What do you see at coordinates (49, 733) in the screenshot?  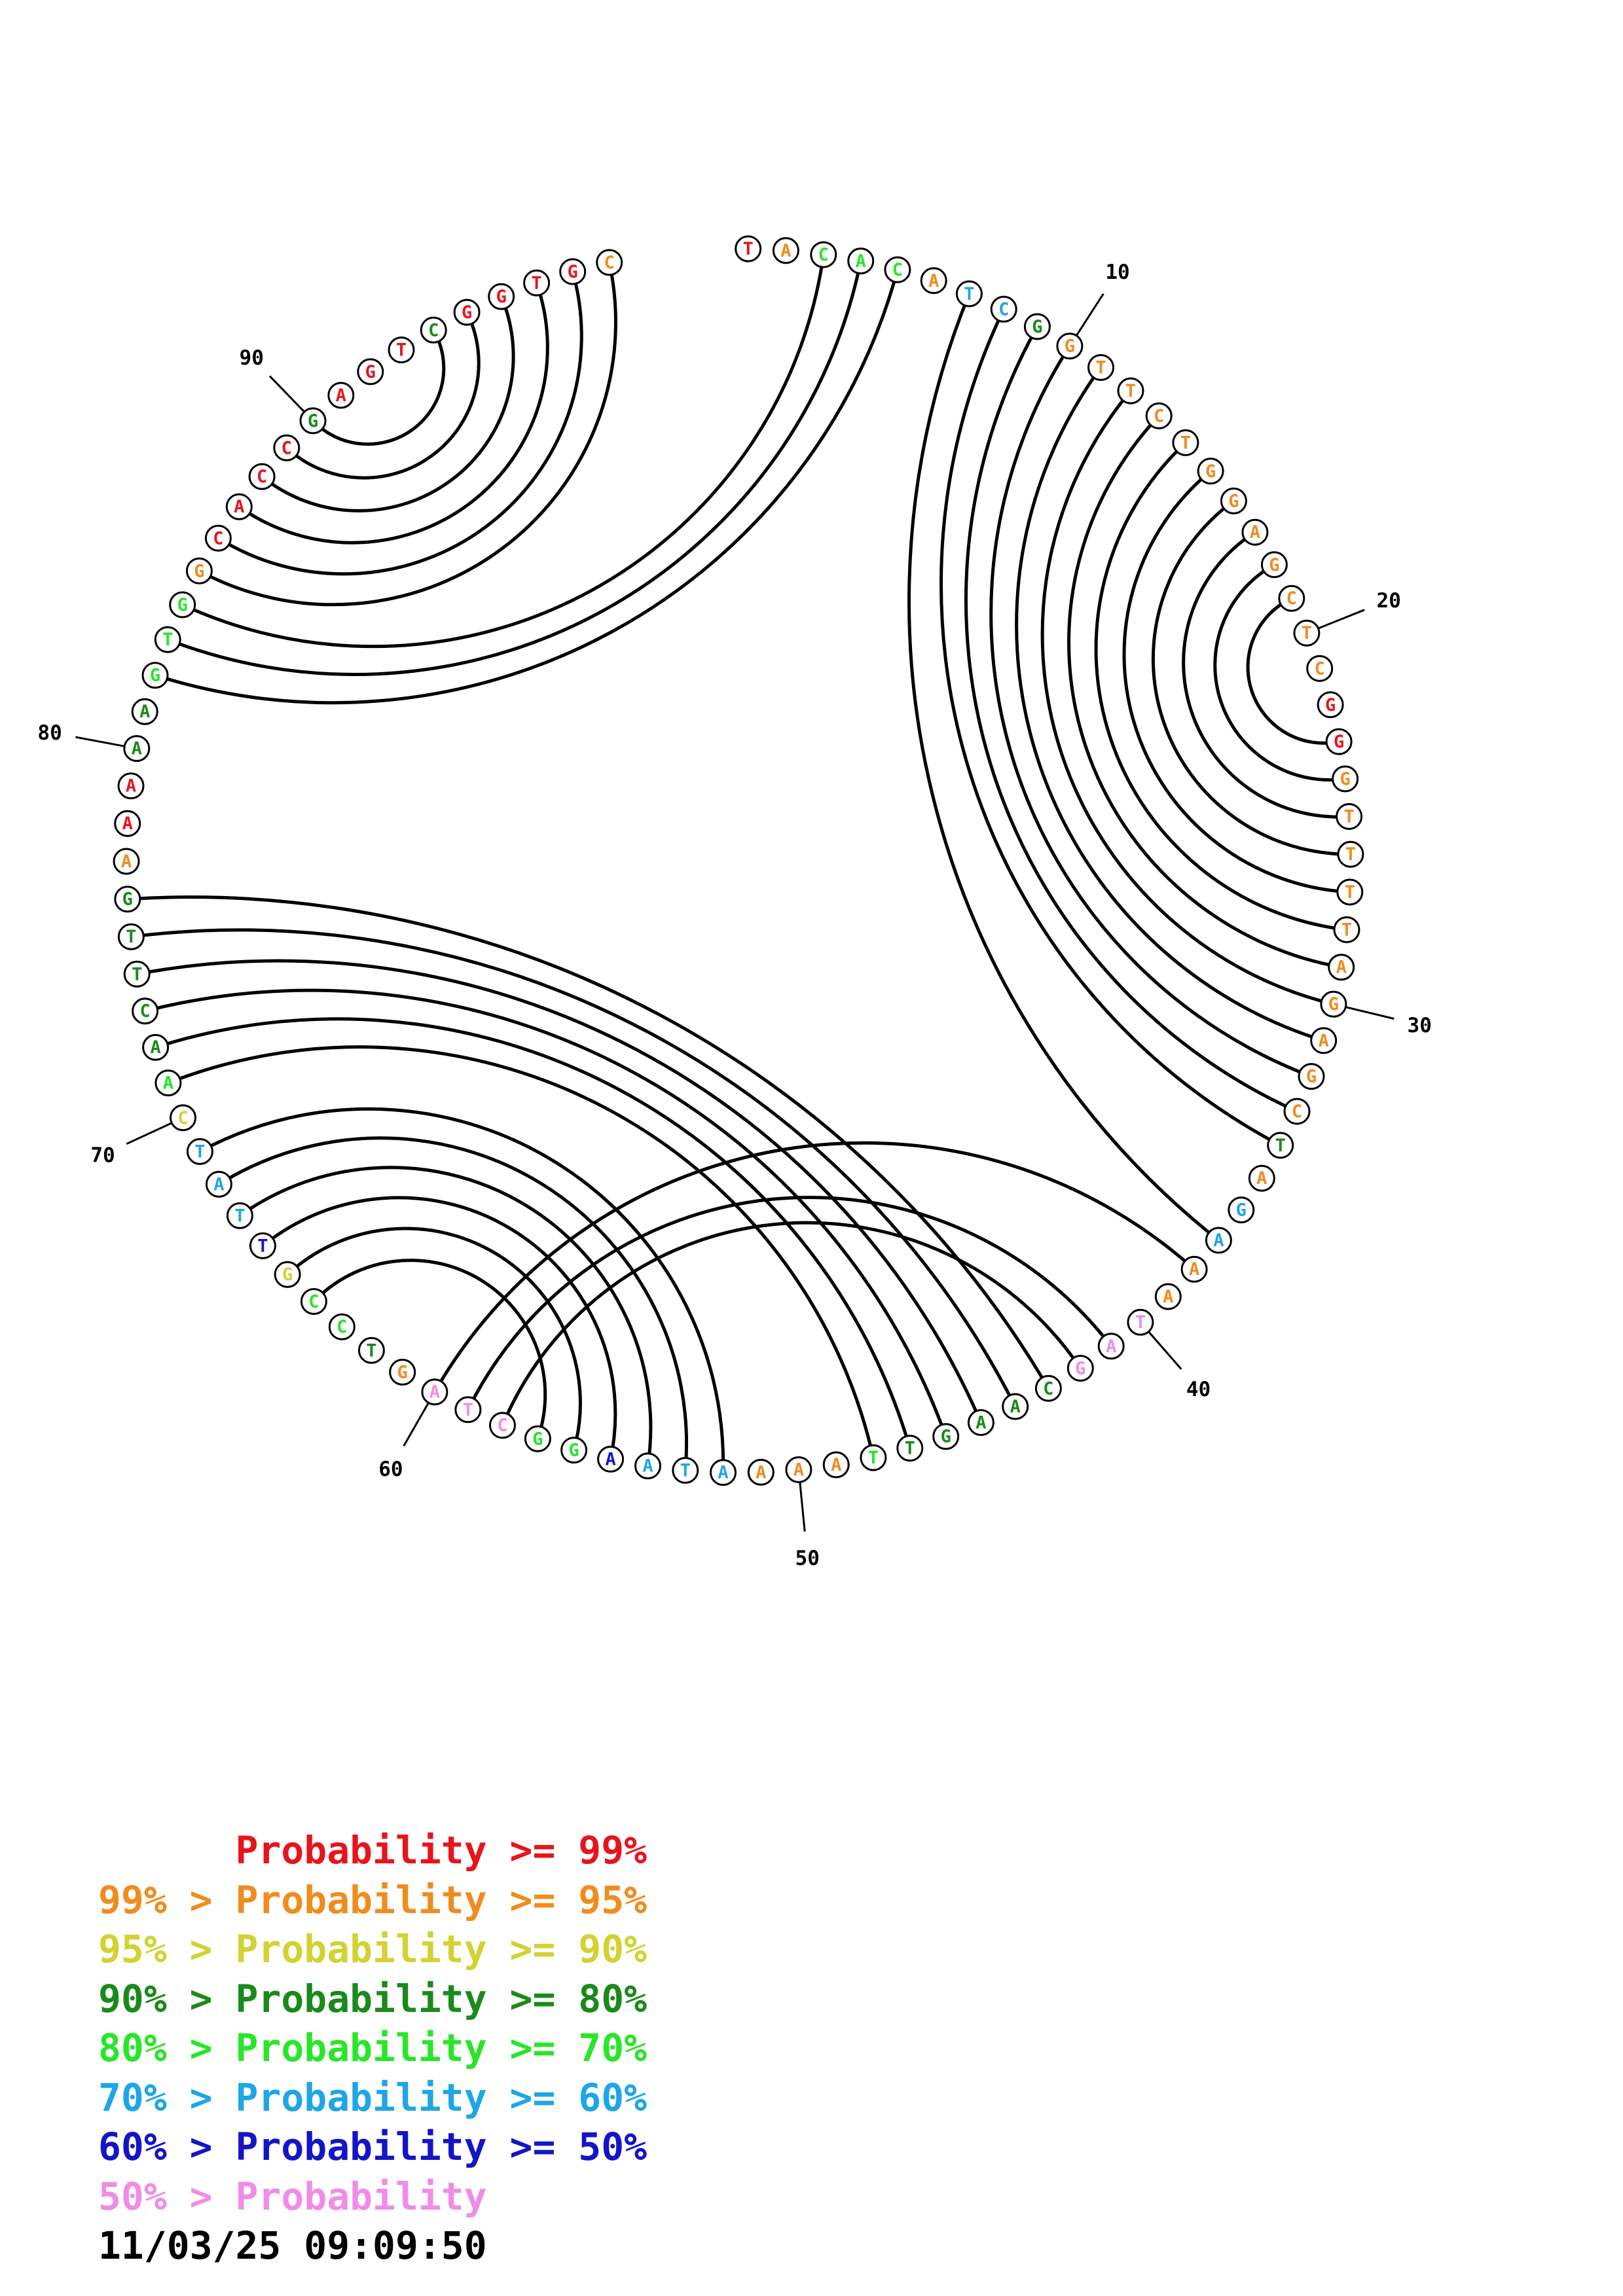 I see `position-label: 80` at bounding box center [49, 733].